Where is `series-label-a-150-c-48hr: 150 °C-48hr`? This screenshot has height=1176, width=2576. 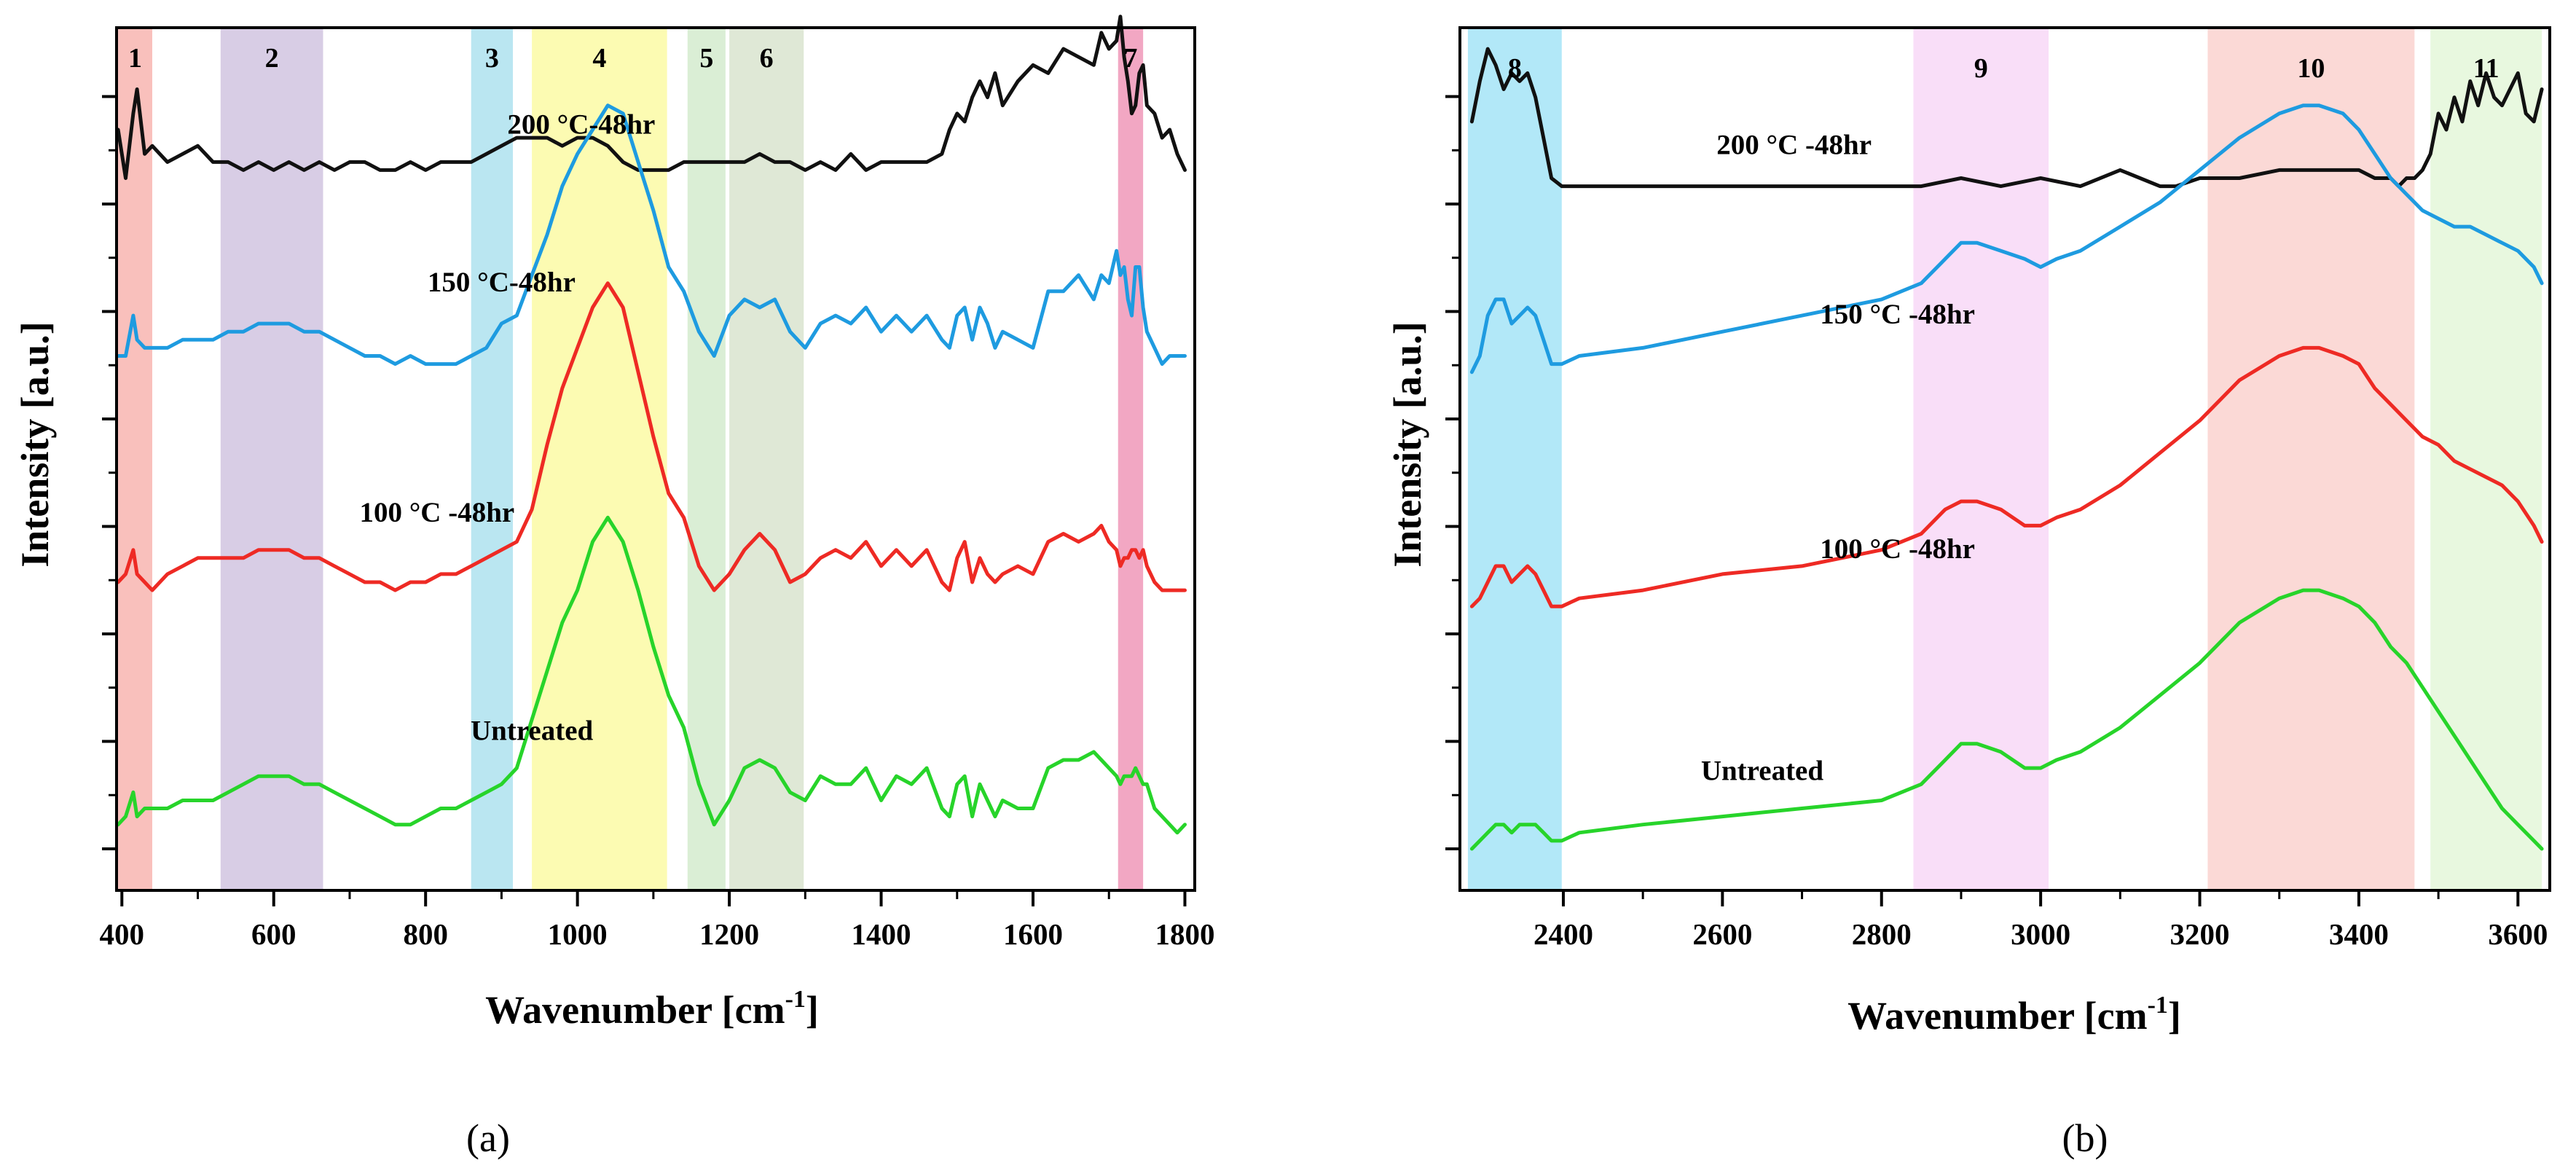
series-label-a-150-c-48hr: 150 °C-48hr is located at coordinates (502, 282).